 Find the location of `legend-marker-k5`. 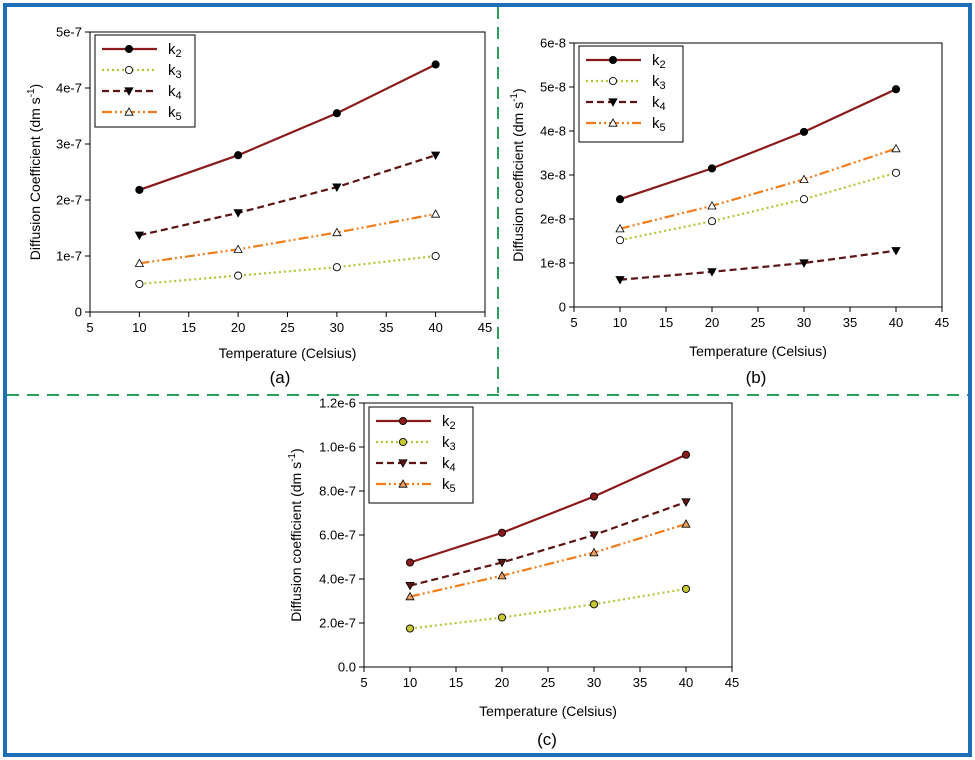

legend-marker-k5 is located at coordinates (129, 111).